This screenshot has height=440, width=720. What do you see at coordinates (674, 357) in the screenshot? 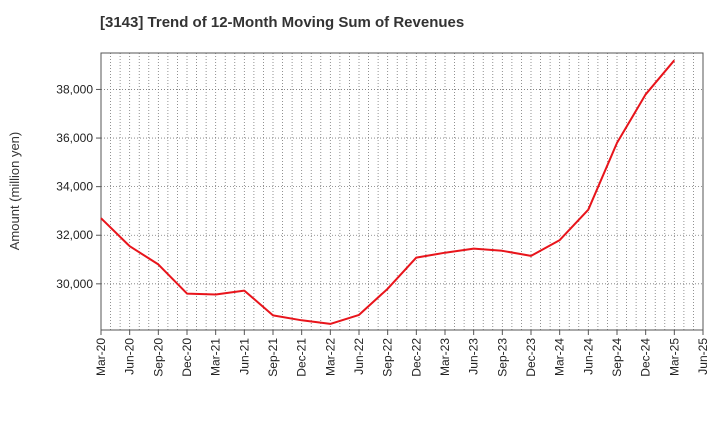
I see `x-tick-label: Mar-25` at bounding box center [674, 357].